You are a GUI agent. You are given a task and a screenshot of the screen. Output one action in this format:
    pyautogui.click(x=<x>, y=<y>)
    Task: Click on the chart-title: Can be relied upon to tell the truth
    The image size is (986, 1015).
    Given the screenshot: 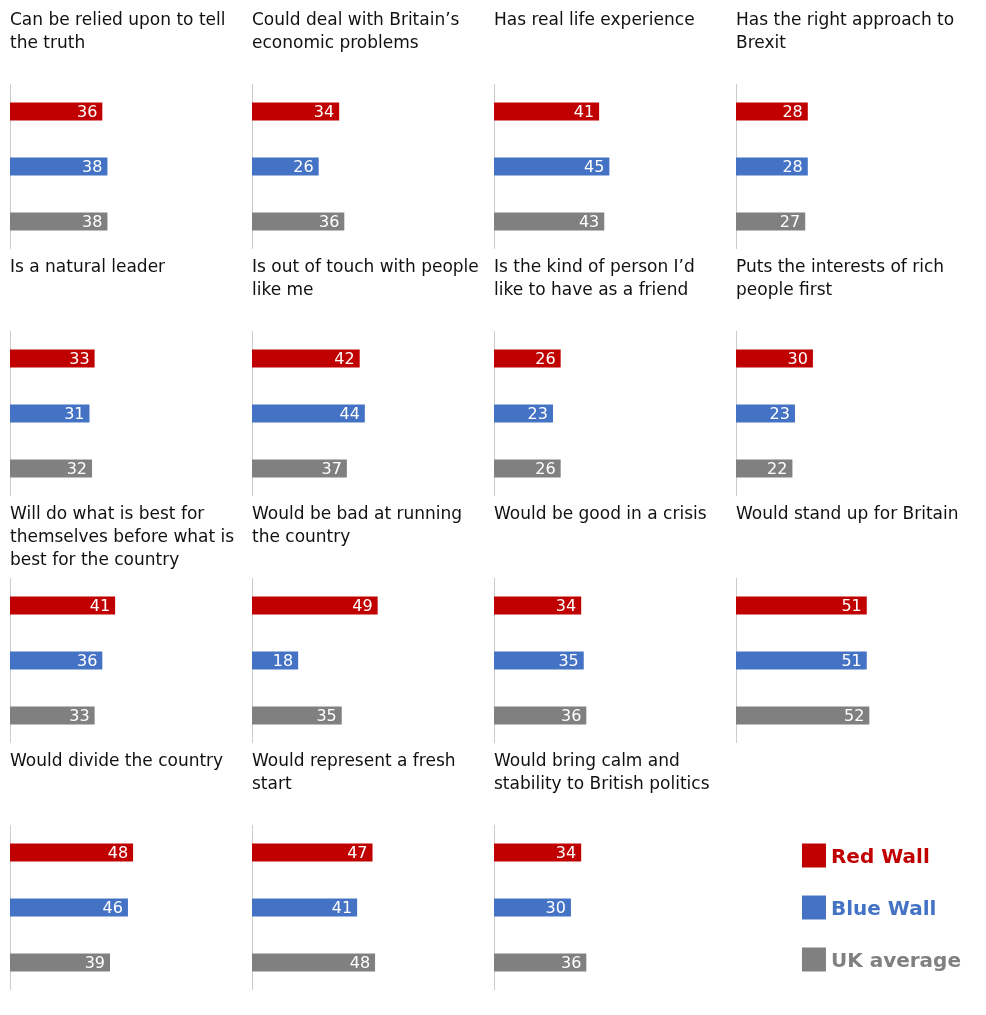 What is the action you would take?
    pyautogui.click(x=118, y=31)
    